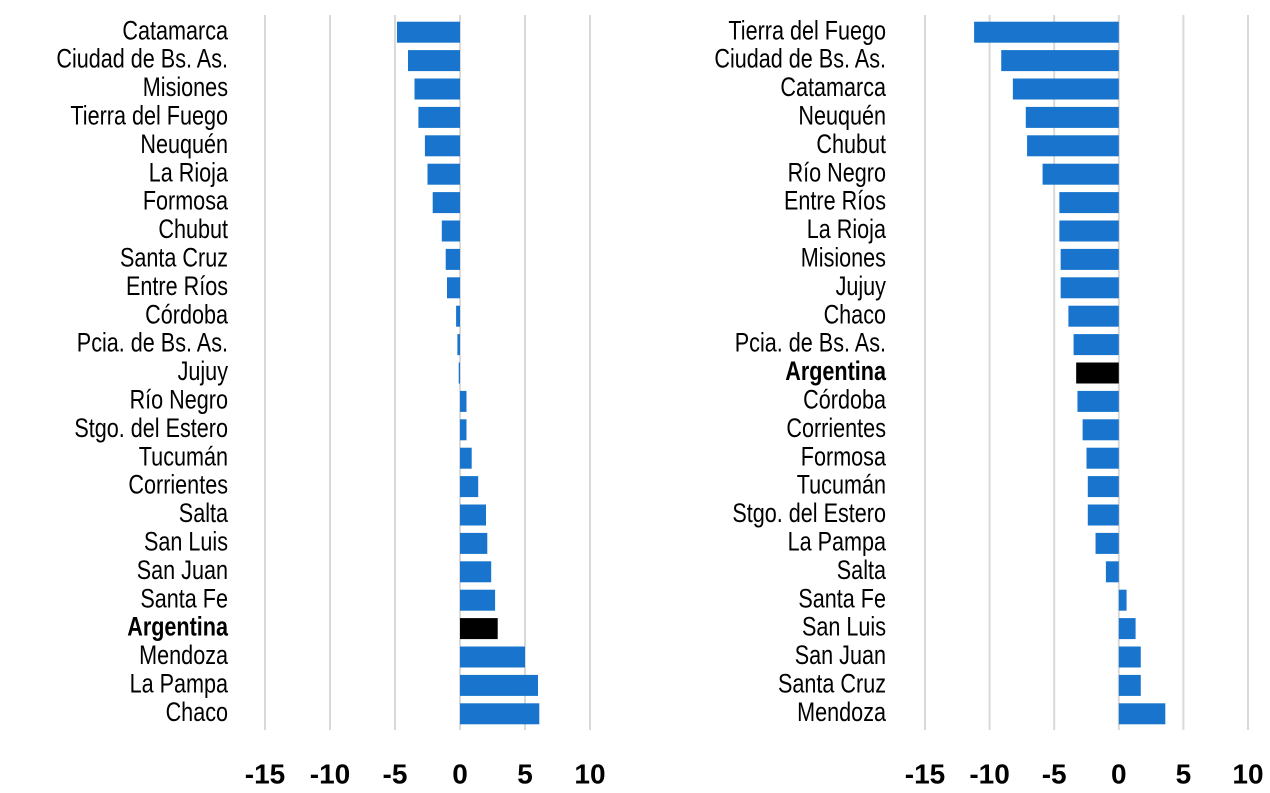 The image size is (1270, 793). I want to click on y-tick-label: San Juan, so click(840, 656).